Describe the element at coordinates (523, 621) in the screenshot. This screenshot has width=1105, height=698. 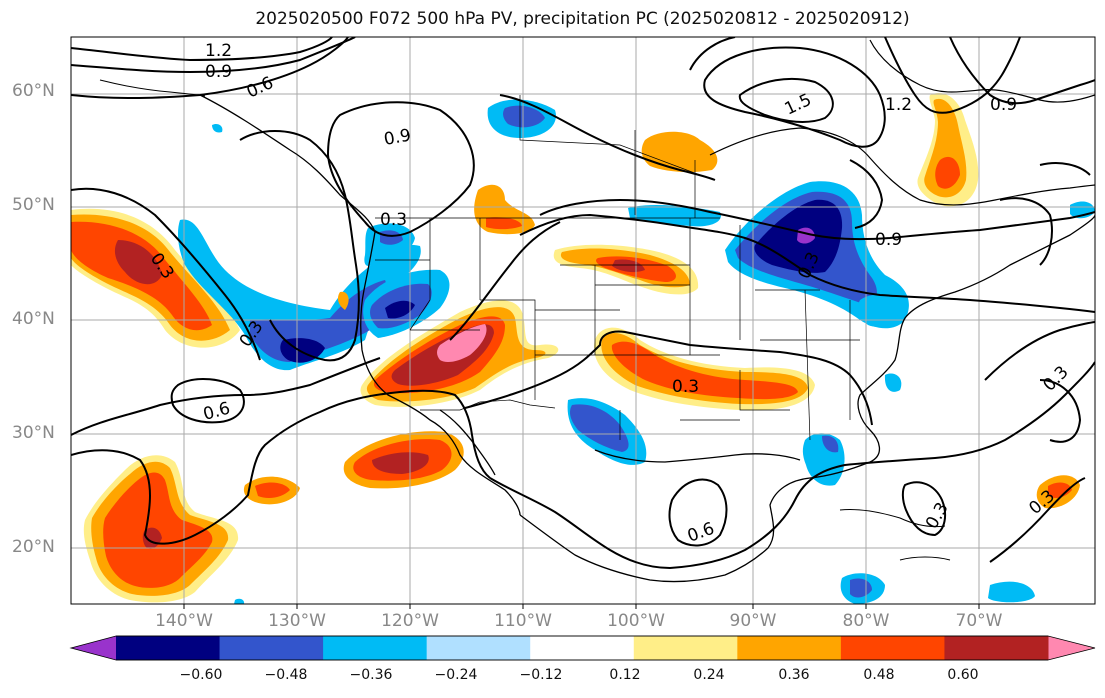
I see `lon-label-110w: 110°W` at that location.